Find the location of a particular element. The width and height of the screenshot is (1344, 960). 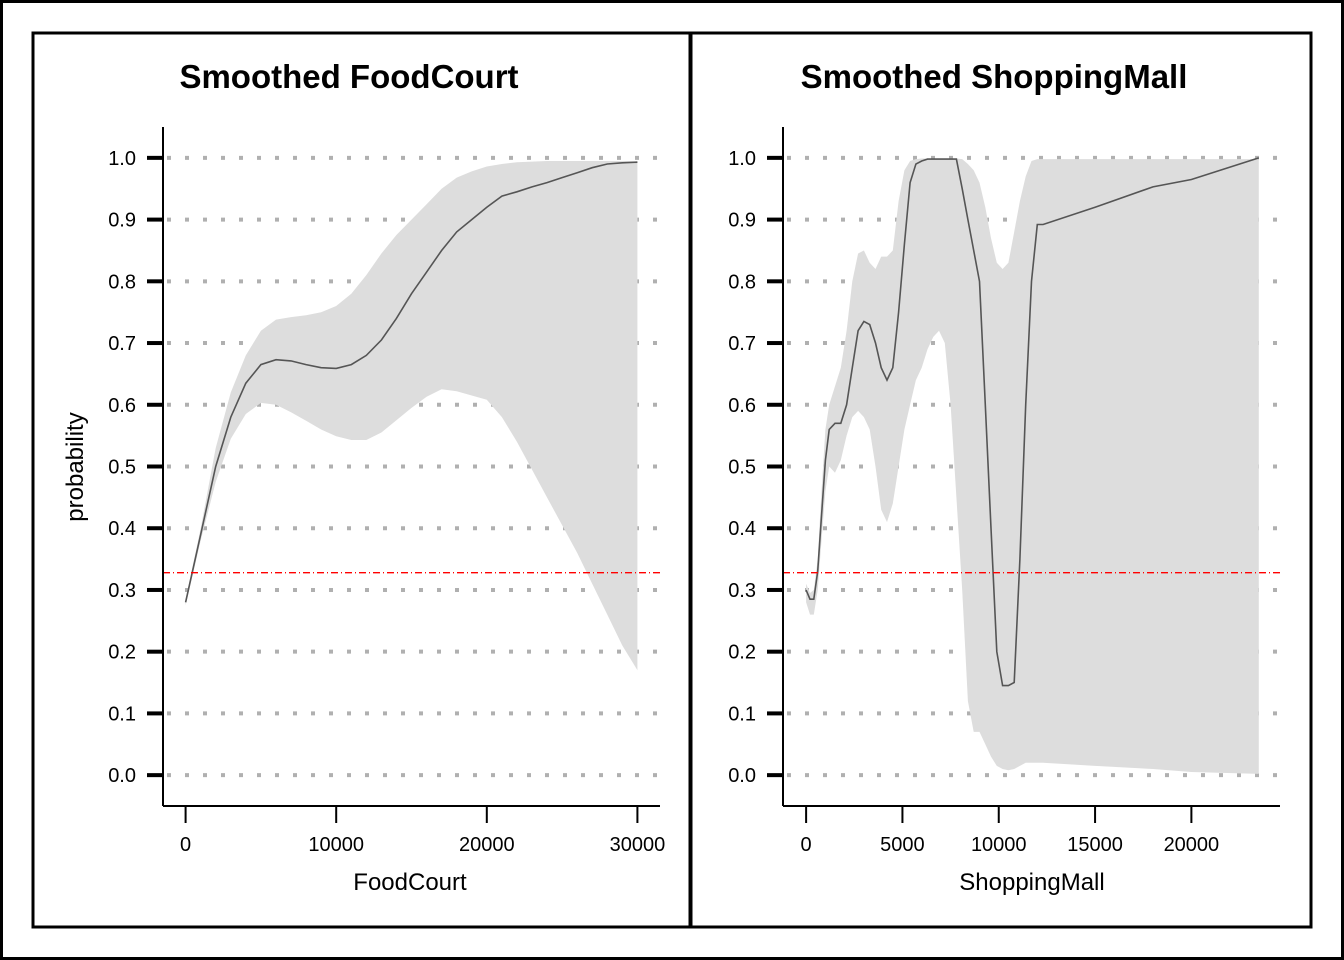

x-axis-label: FoodCourt is located at coordinates (410, 882).